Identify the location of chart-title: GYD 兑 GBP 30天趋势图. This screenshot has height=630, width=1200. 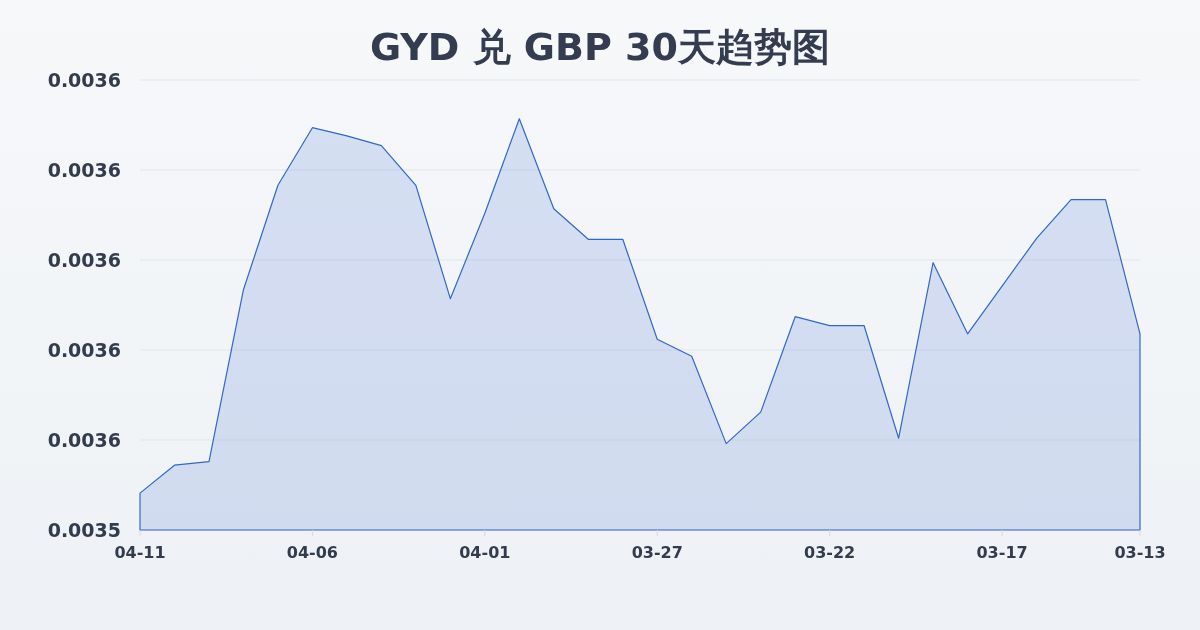
(600, 47).